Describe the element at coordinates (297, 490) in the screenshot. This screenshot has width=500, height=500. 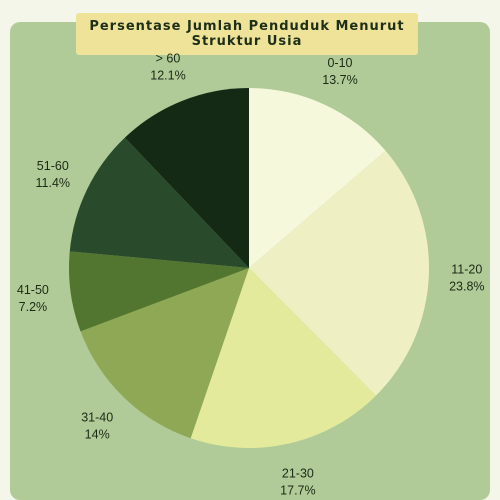
I see `slice-value-21-30: 17.7%` at that location.